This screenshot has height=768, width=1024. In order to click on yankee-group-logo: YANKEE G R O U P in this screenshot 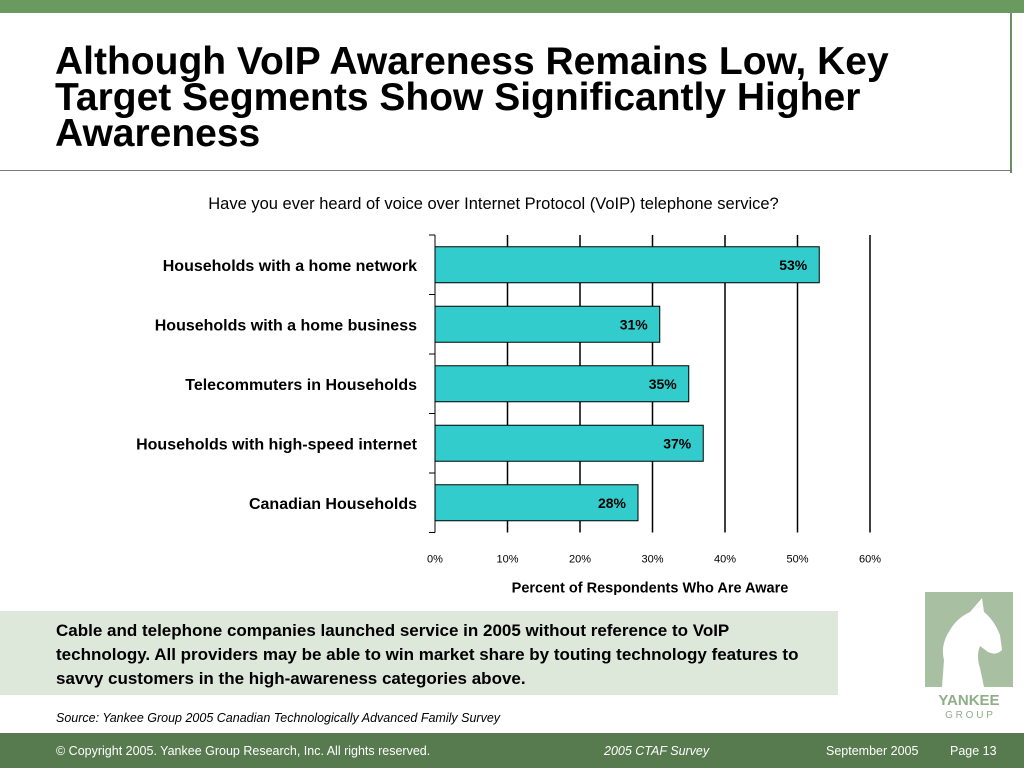, I will do `click(969, 656)`.